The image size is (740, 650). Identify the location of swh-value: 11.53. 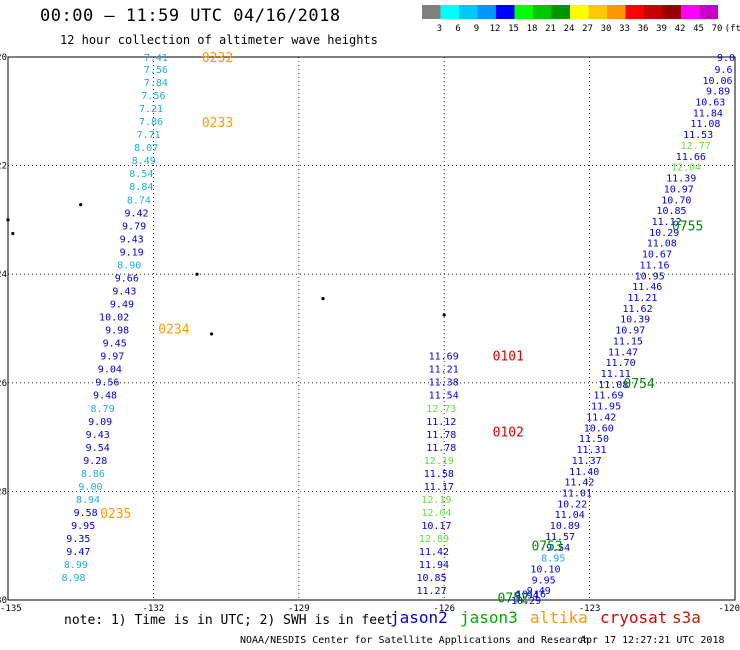
(698, 135).